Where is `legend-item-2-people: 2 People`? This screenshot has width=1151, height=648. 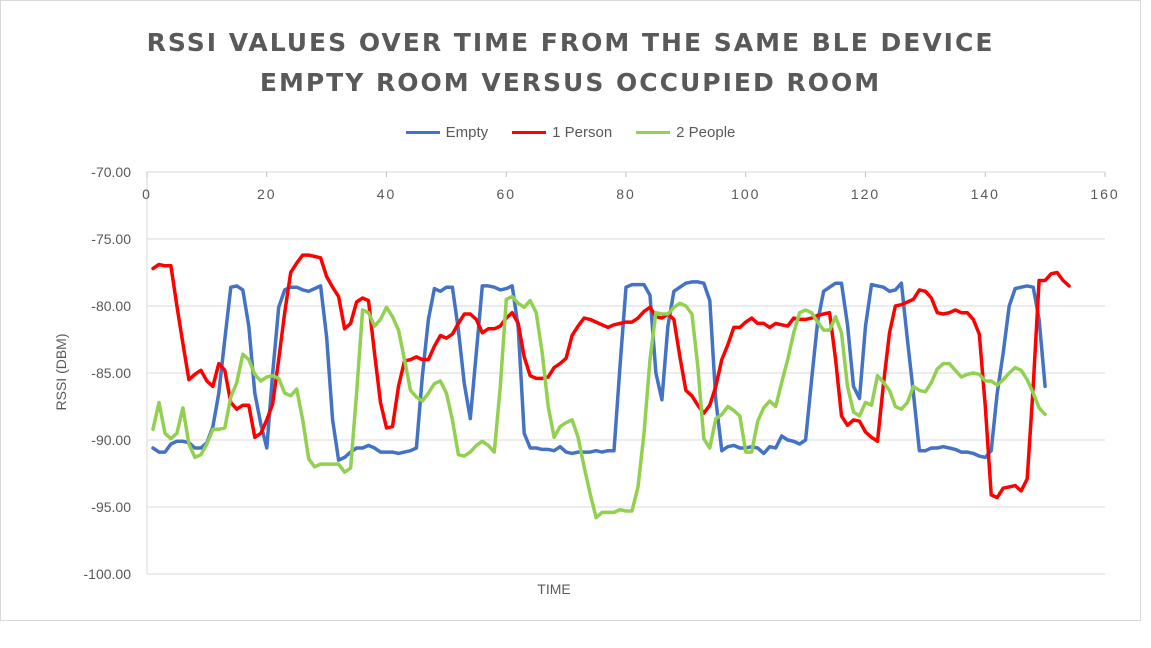 legend-item-2-people: 2 People is located at coordinates (685, 132).